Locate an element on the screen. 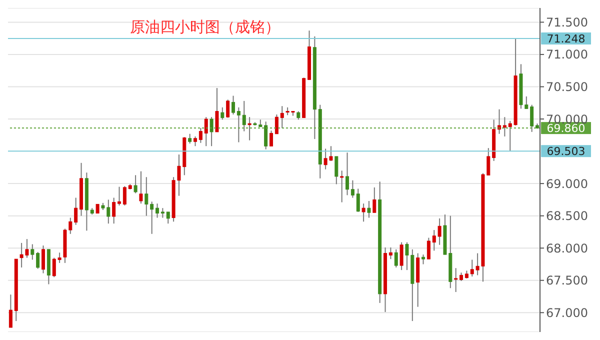 The width and height of the screenshot is (600, 340). text: 原油四小时图（成铭） is located at coordinates (205, 27).